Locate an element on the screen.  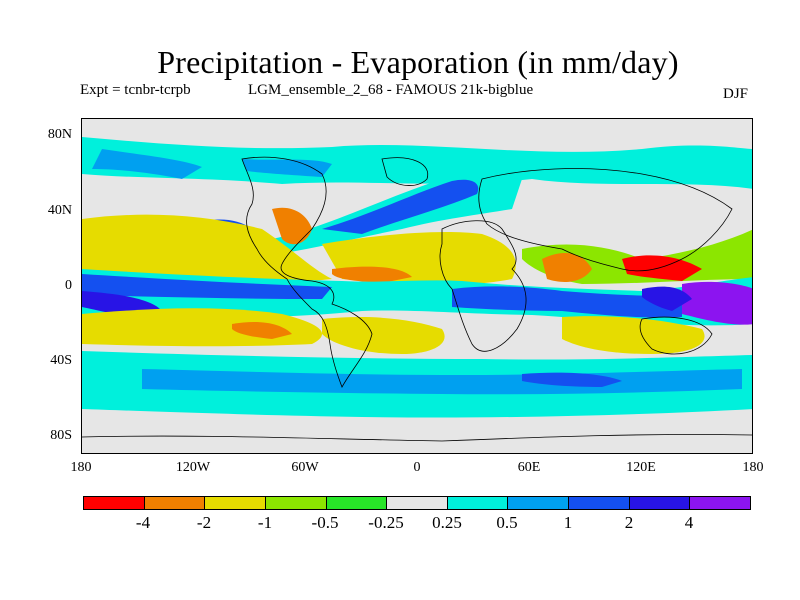
lat-tick-40s: 40S is located at coordinates (61, 360).